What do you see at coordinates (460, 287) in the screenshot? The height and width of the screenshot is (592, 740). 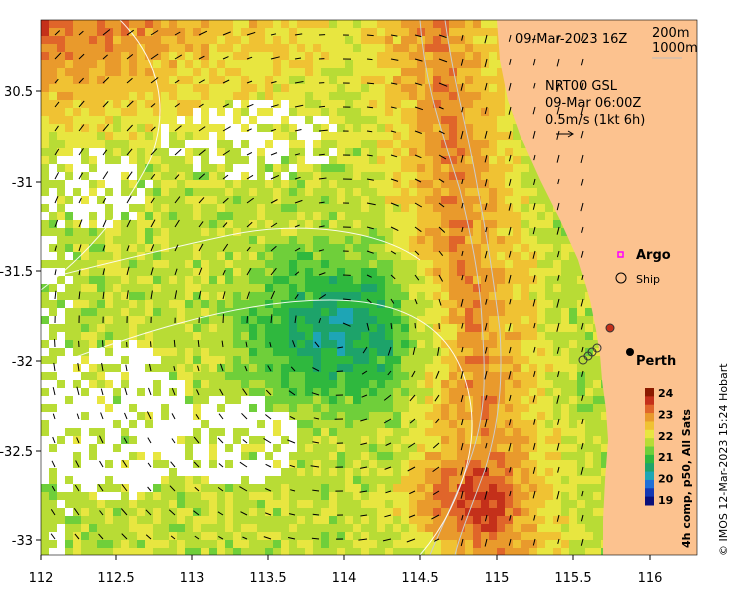 I see `depth-contours` at bounding box center [460, 287].